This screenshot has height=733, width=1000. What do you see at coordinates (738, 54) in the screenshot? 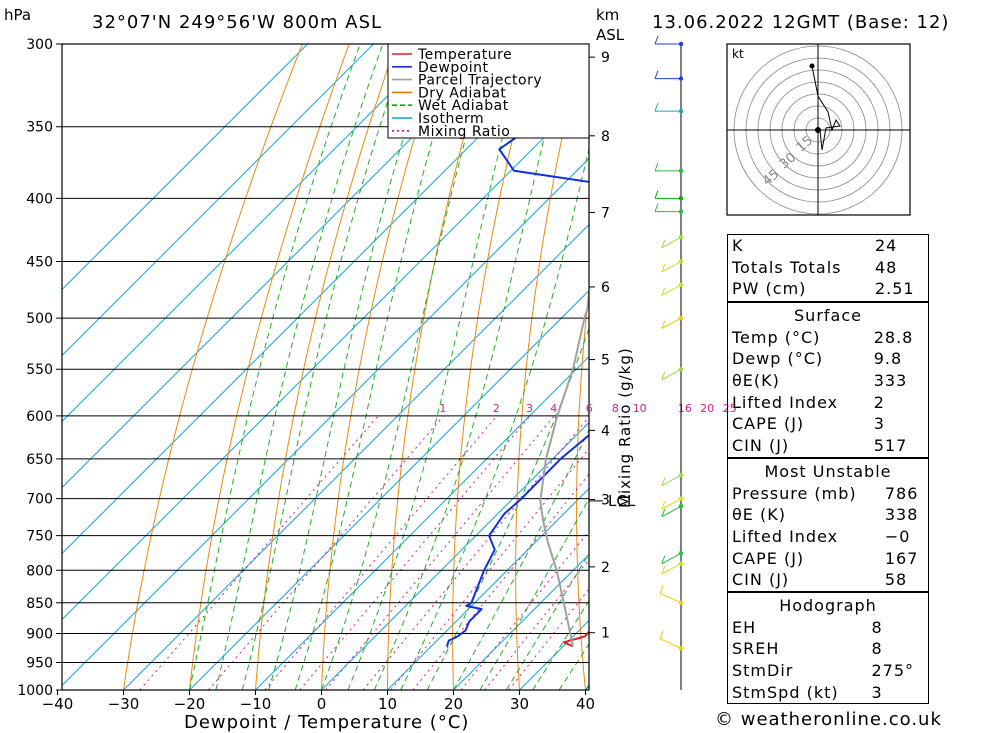
I see `hodograph-unit-label: kt` at bounding box center [738, 54].